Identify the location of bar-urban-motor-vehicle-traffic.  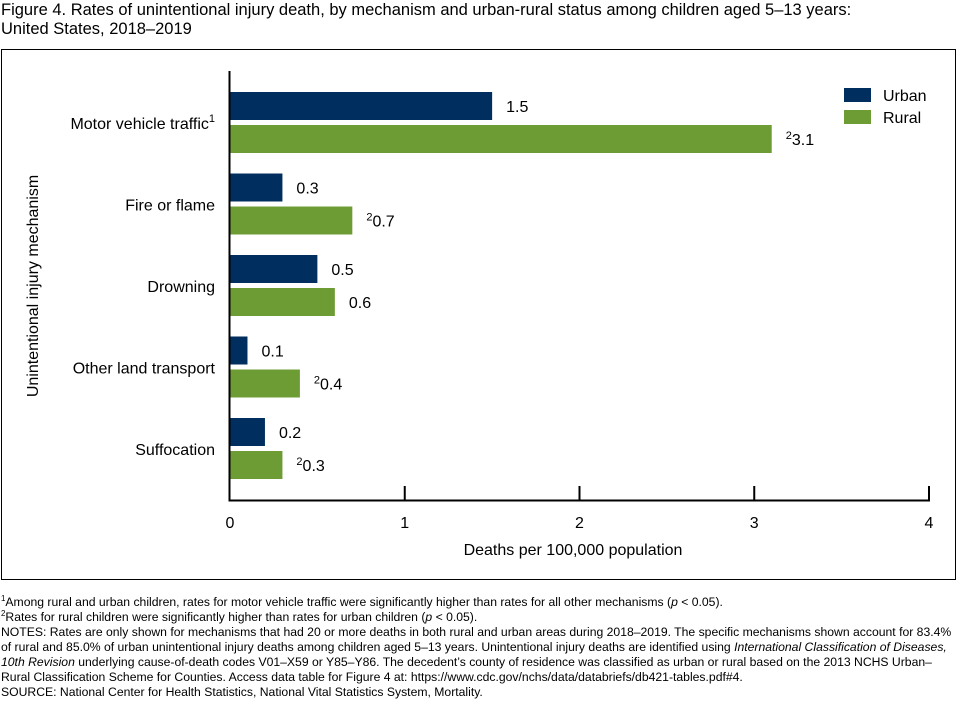
(361, 106).